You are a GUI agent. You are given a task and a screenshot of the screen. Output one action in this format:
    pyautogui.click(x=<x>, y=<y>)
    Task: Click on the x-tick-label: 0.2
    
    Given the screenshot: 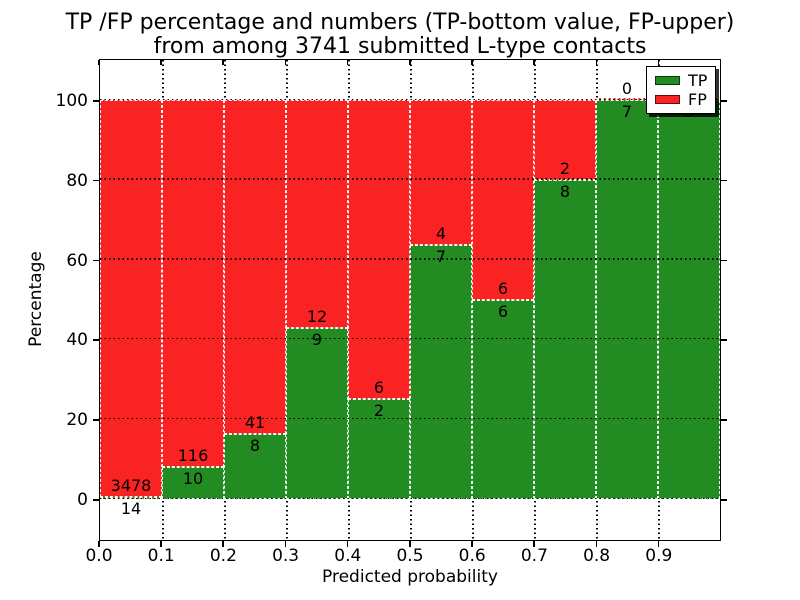 What is the action you would take?
    pyautogui.click(x=223, y=556)
    